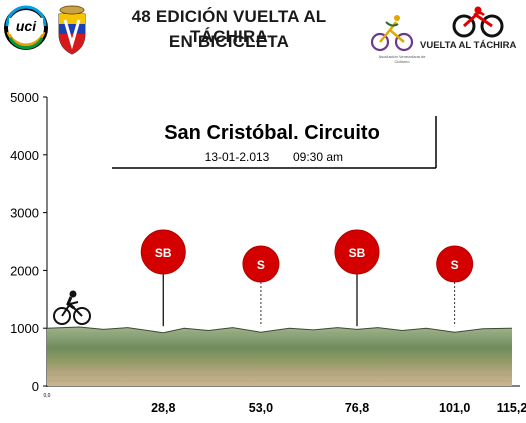 The width and height of the screenshot is (526, 423). I want to click on uci-logo-text: uci, so click(26, 26).